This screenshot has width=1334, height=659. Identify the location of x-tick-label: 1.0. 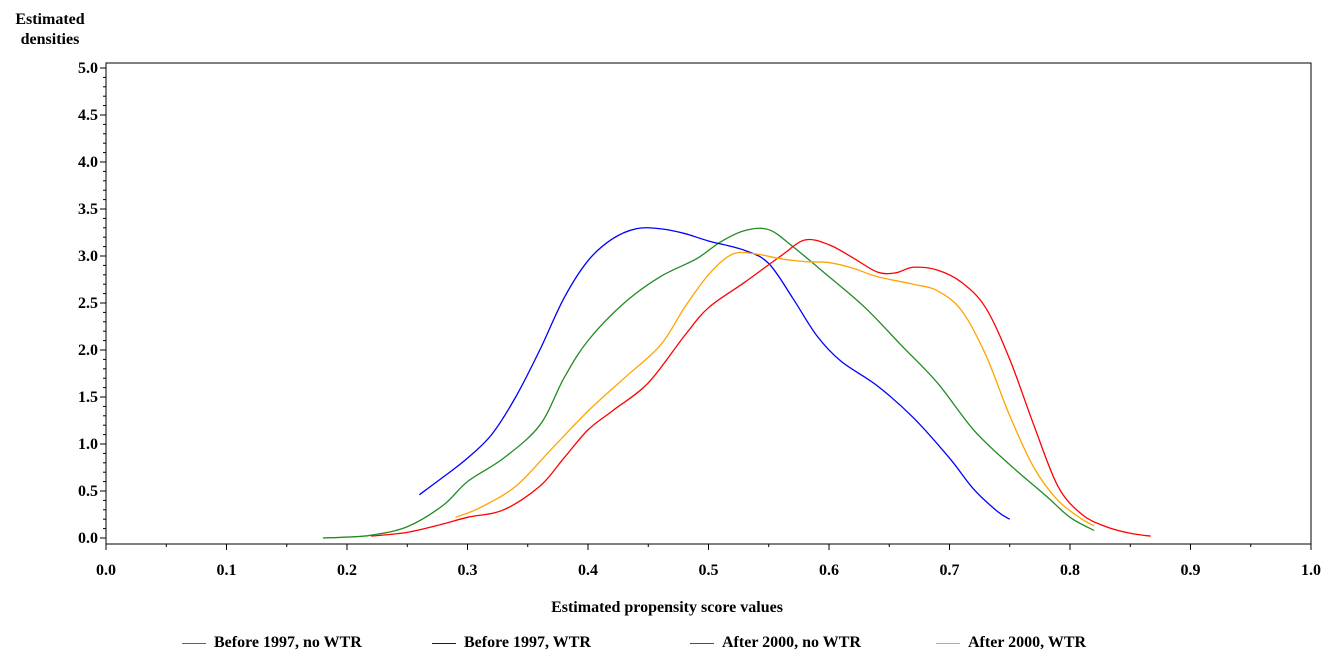
(1311, 570).